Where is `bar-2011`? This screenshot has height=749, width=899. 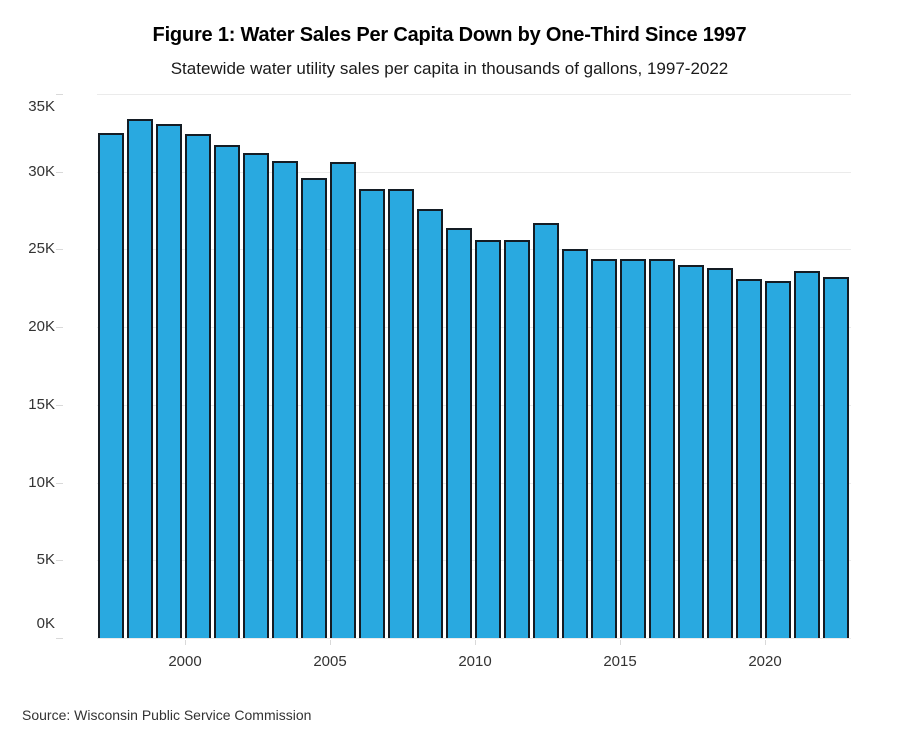 bar-2011 is located at coordinates (517, 439).